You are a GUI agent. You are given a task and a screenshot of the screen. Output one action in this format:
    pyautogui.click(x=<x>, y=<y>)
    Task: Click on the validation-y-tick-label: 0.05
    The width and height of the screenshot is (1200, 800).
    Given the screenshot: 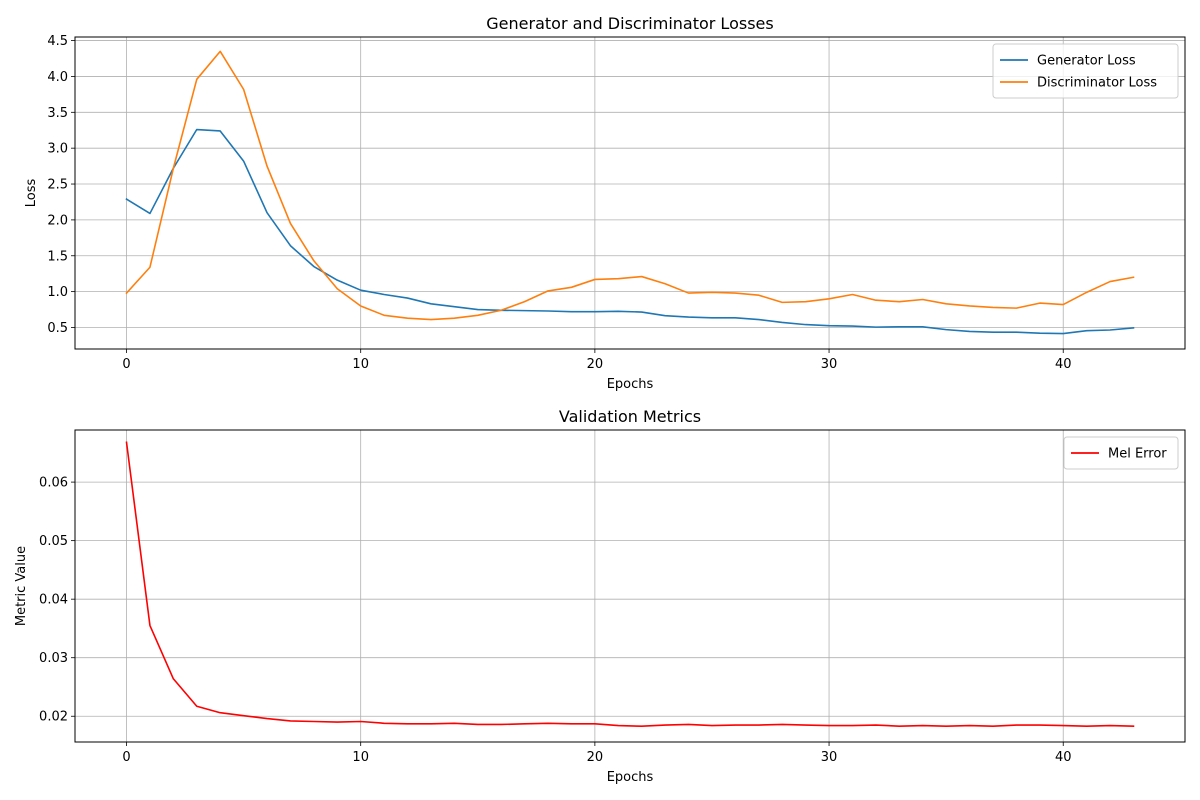 What is the action you would take?
    pyautogui.click(x=53, y=541)
    